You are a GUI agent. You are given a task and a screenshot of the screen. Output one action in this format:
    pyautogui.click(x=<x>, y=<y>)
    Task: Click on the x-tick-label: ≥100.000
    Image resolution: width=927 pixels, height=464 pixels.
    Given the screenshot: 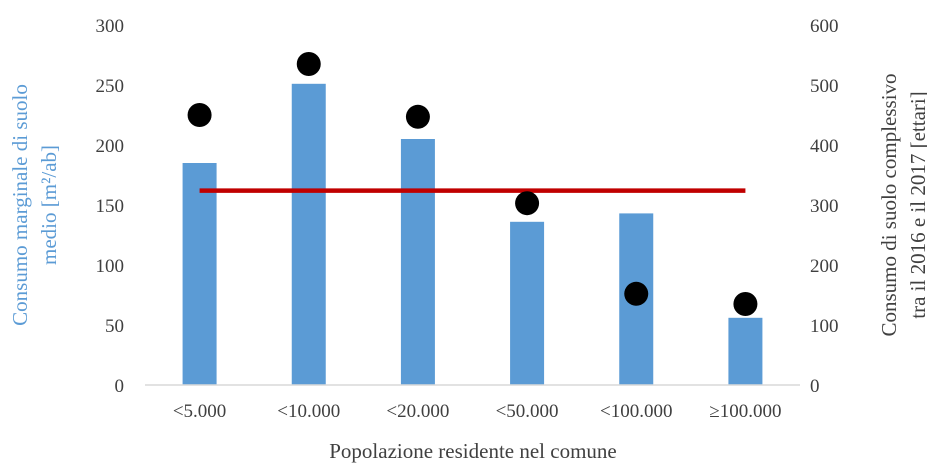 What is the action you would take?
    pyautogui.click(x=745, y=411)
    